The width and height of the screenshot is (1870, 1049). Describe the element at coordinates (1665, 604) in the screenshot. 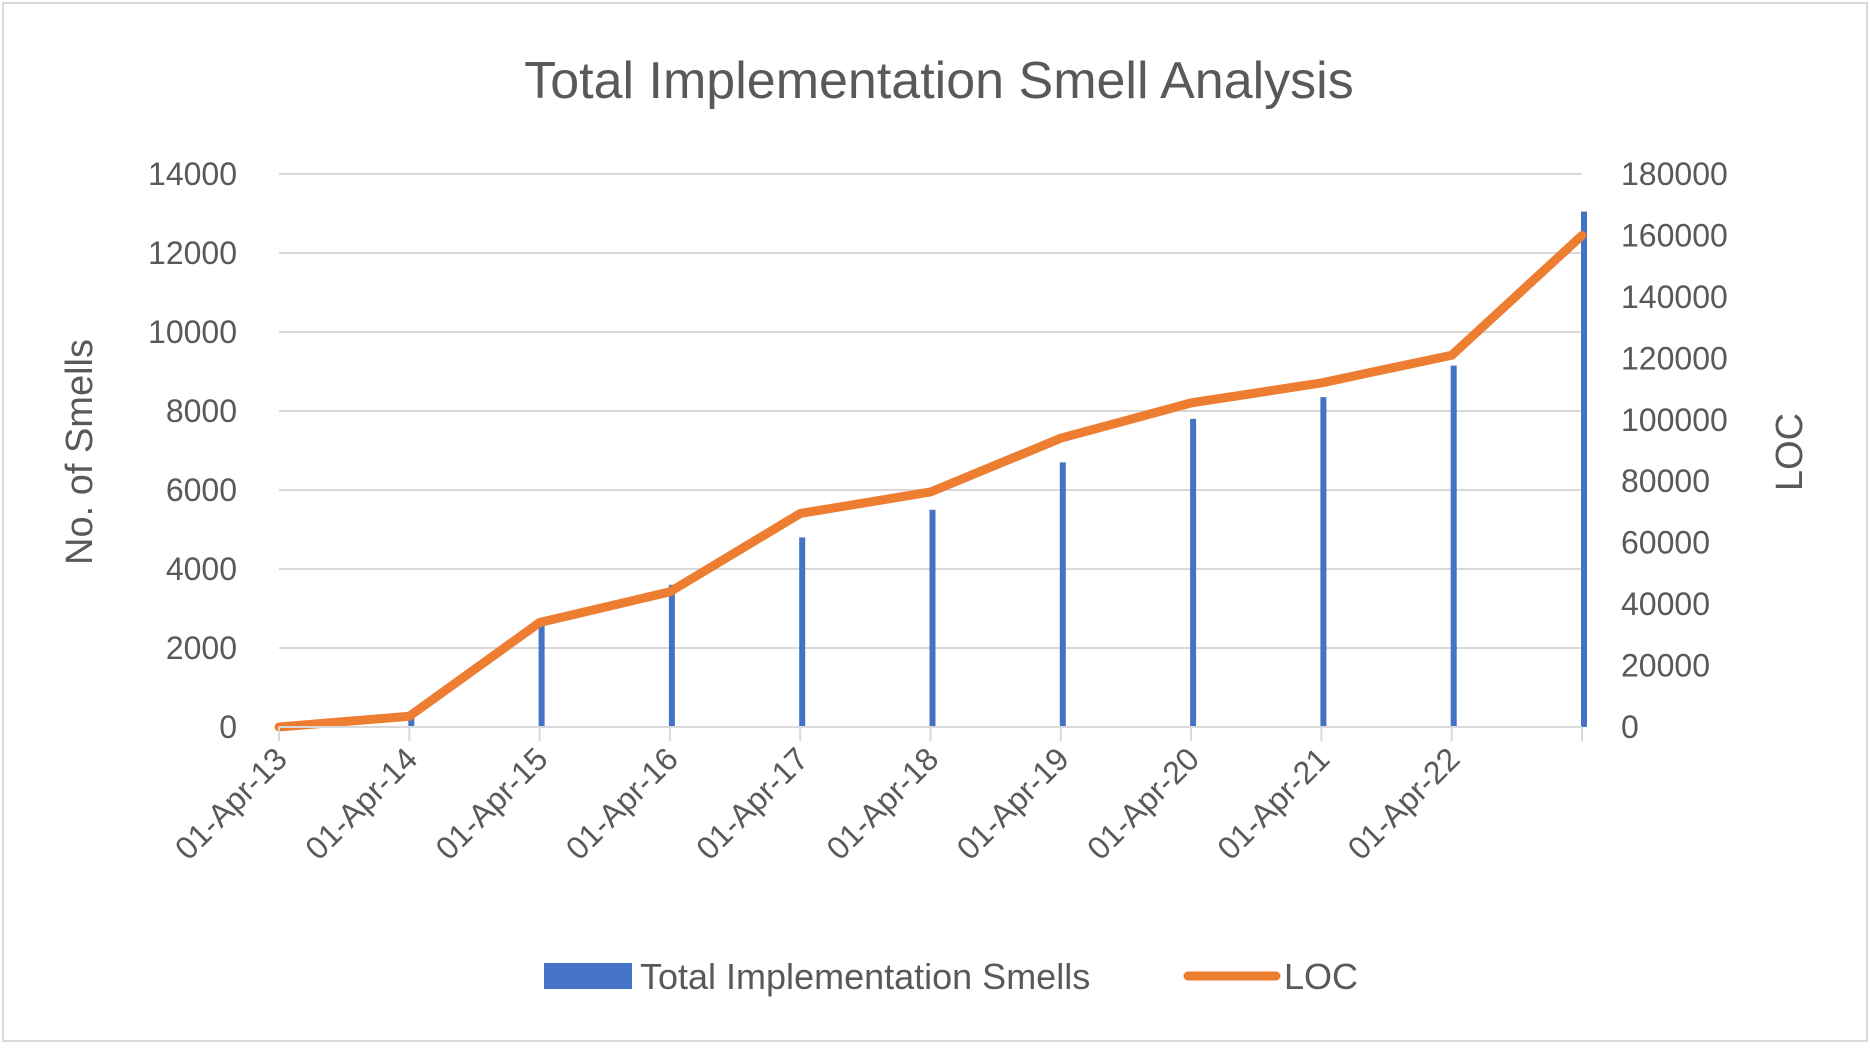

I see `y2-tick-label: 40000` at that location.